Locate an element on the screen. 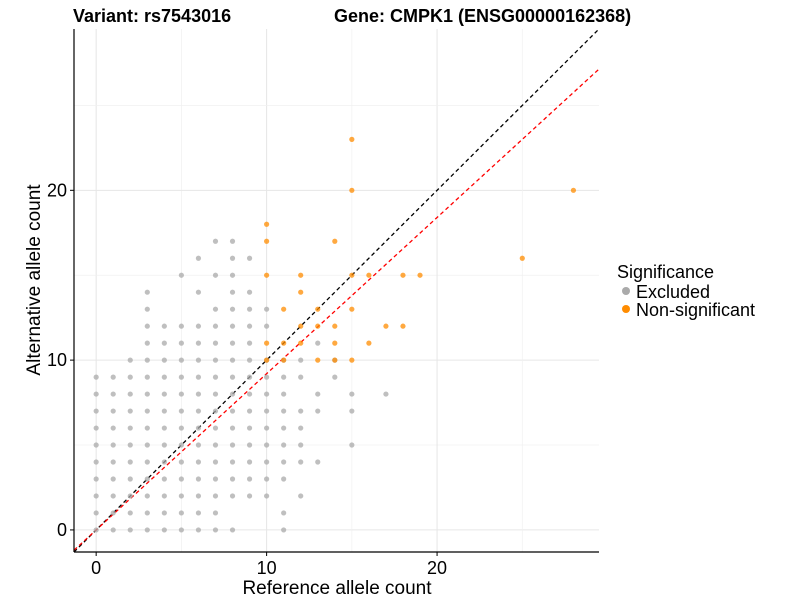  title-gene: Gene: CMPK1 (ENSG00000162368) is located at coordinates (482, 16).